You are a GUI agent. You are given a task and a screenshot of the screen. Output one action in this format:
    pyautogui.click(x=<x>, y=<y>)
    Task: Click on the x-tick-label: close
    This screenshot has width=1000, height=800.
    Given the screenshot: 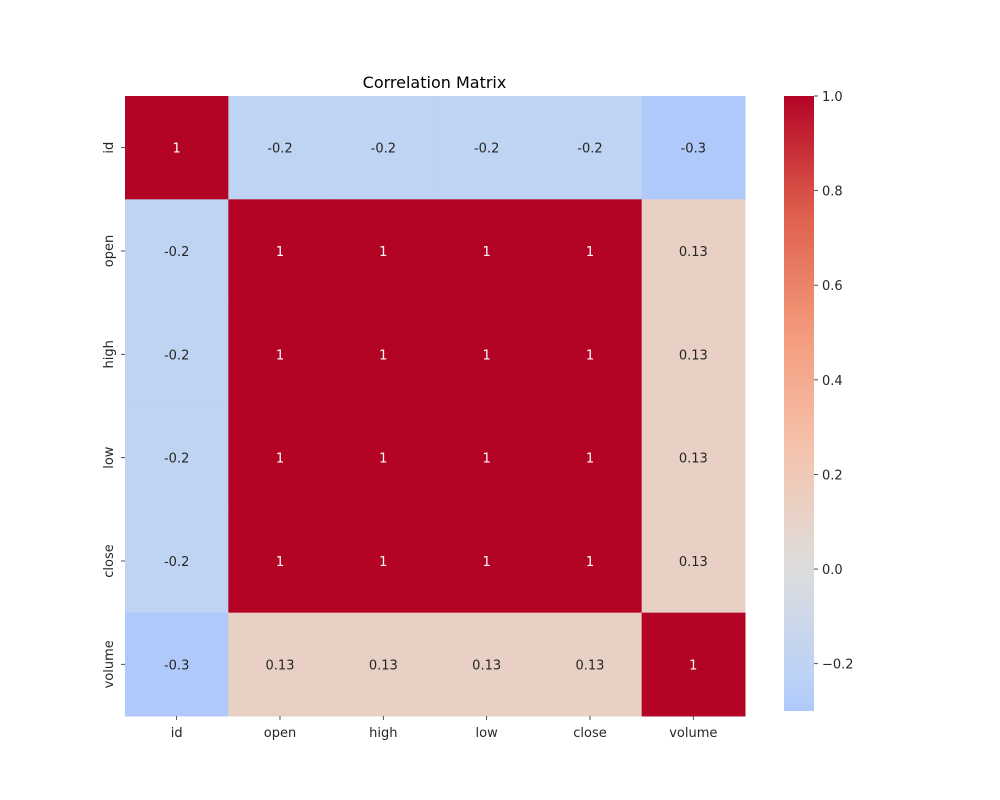 What is the action you would take?
    pyautogui.click(x=589, y=733)
    